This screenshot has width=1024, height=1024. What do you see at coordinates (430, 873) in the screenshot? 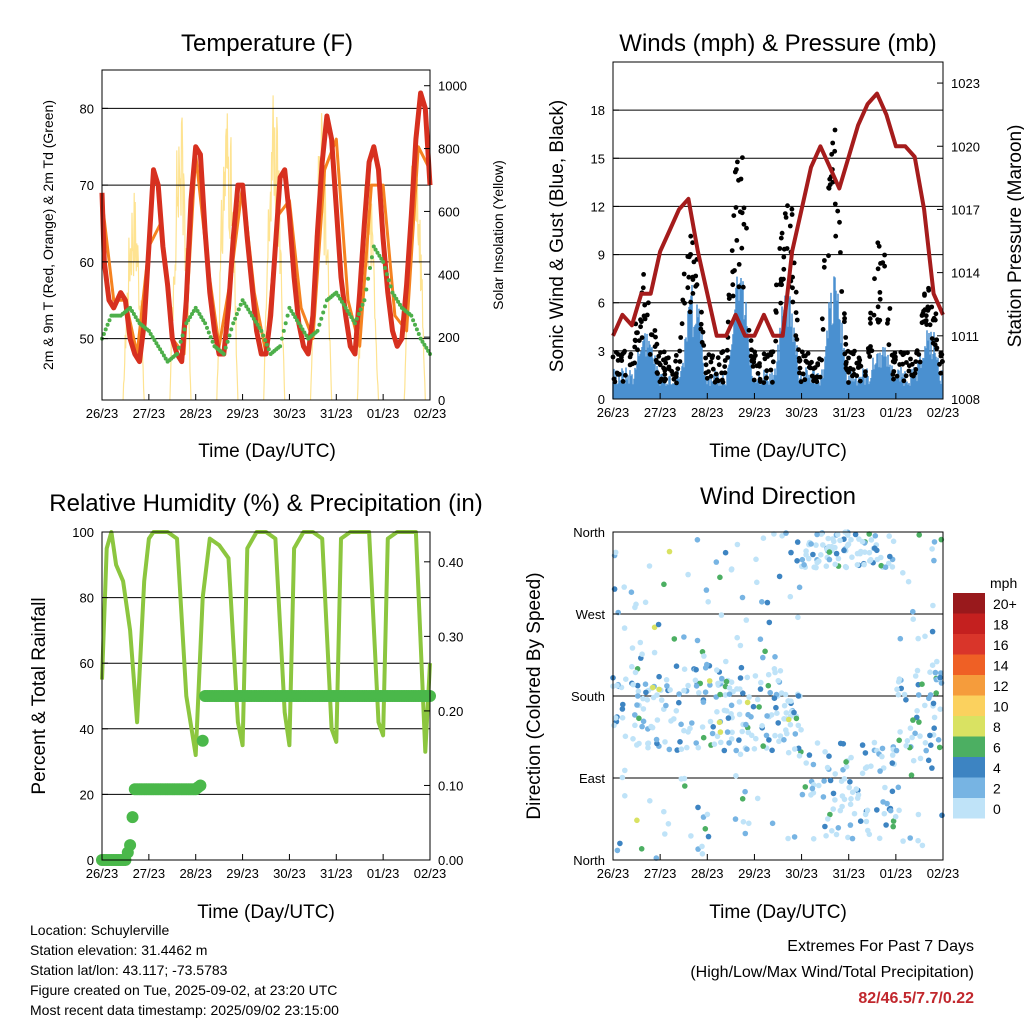
I see `rh-xtick-label: 02/23` at bounding box center [430, 873].